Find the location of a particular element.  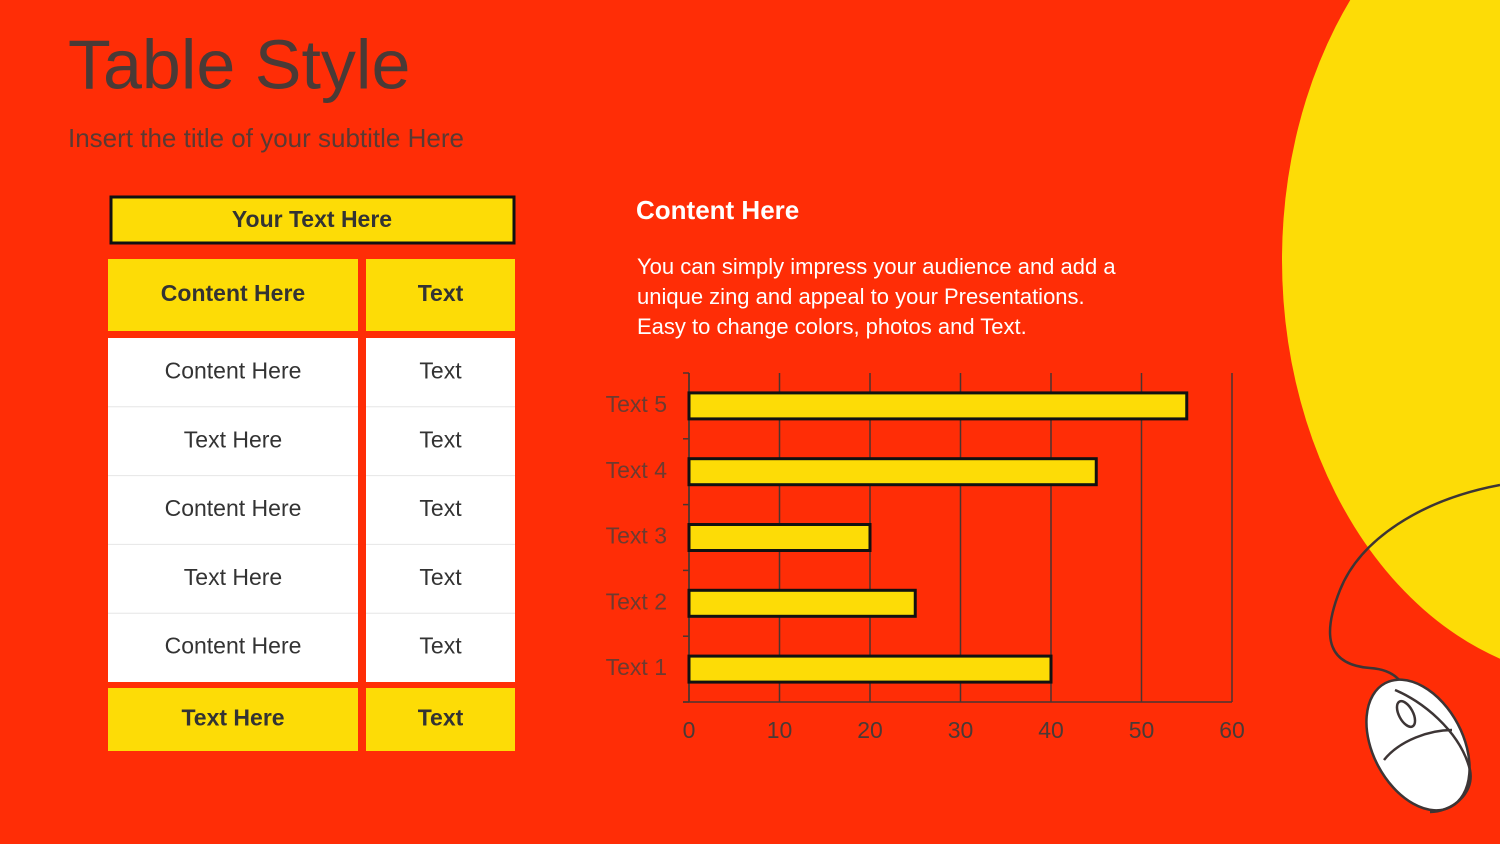

body-line: Easy to change colors, photos and Text. is located at coordinates (832, 326).